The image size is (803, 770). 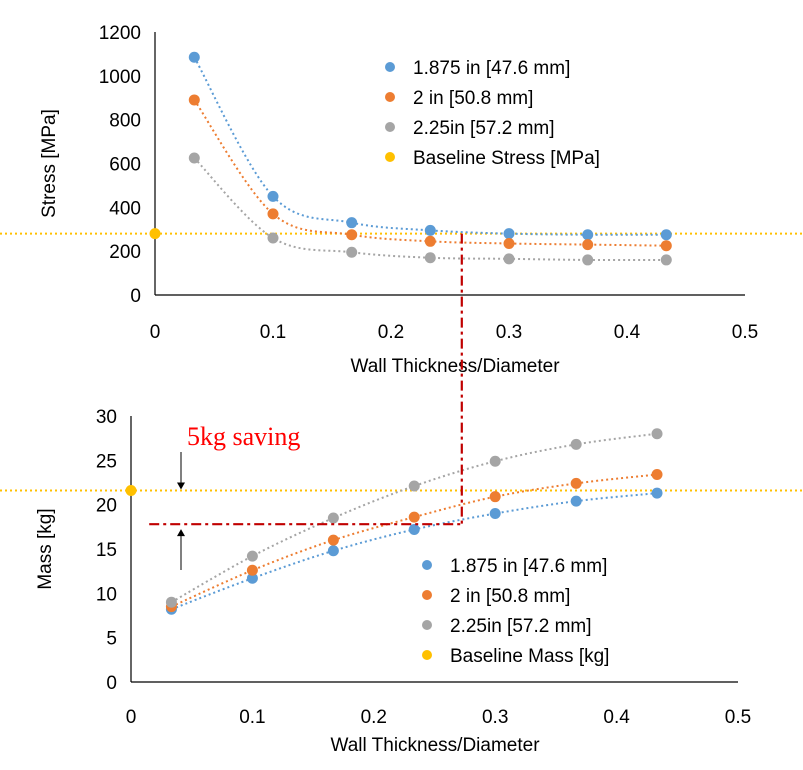 What do you see at coordinates (125, 252) in the screenshot?
I see `stress-y-tick-label: 200` at bounding box center [125, 252].